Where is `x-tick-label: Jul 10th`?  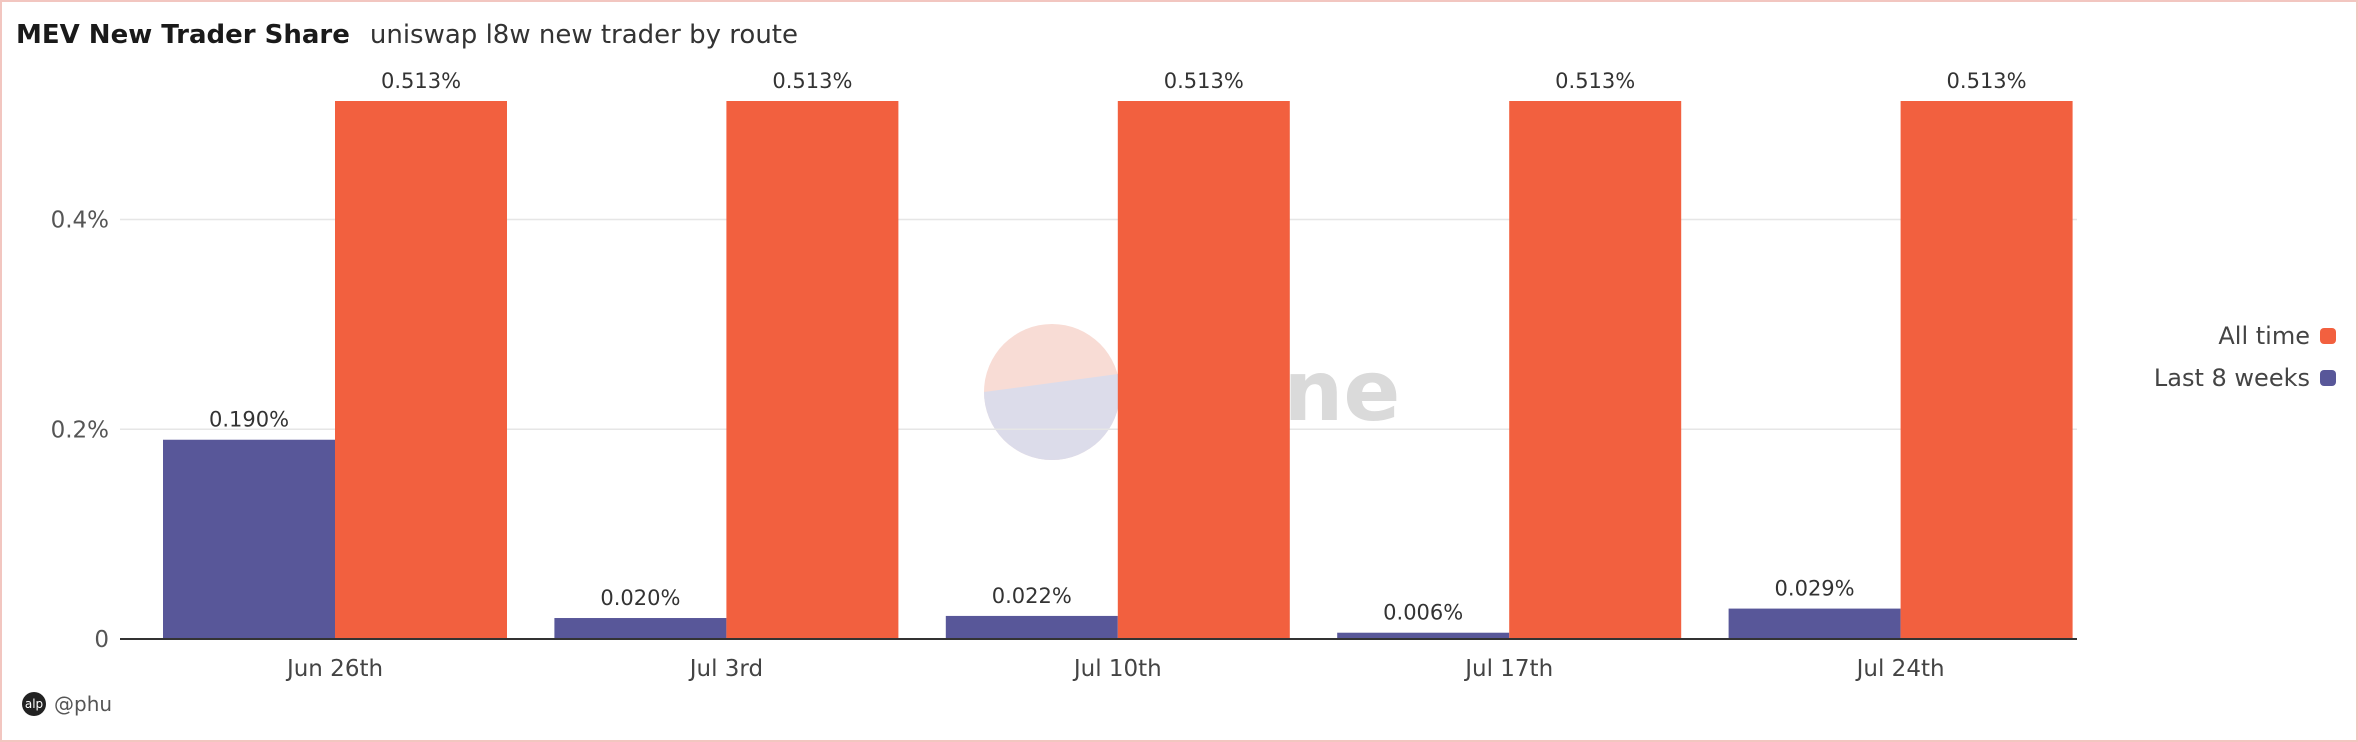
x-tick-label: Jul 10th is located at coordinates (1117, 669).